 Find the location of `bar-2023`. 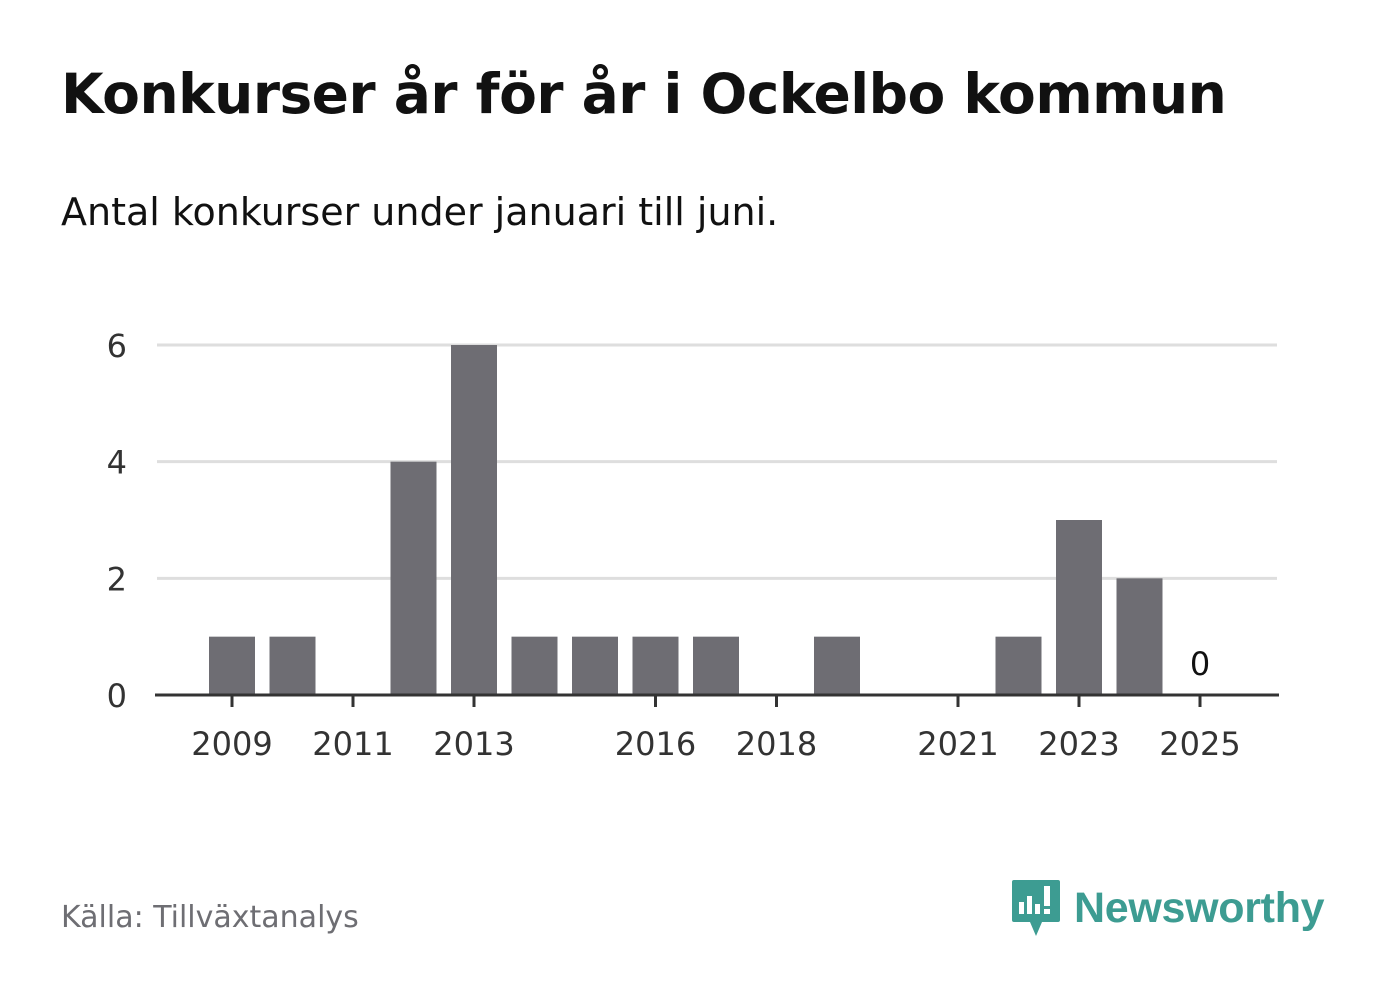

bar-2023 is located at coordinates (1079, 607).